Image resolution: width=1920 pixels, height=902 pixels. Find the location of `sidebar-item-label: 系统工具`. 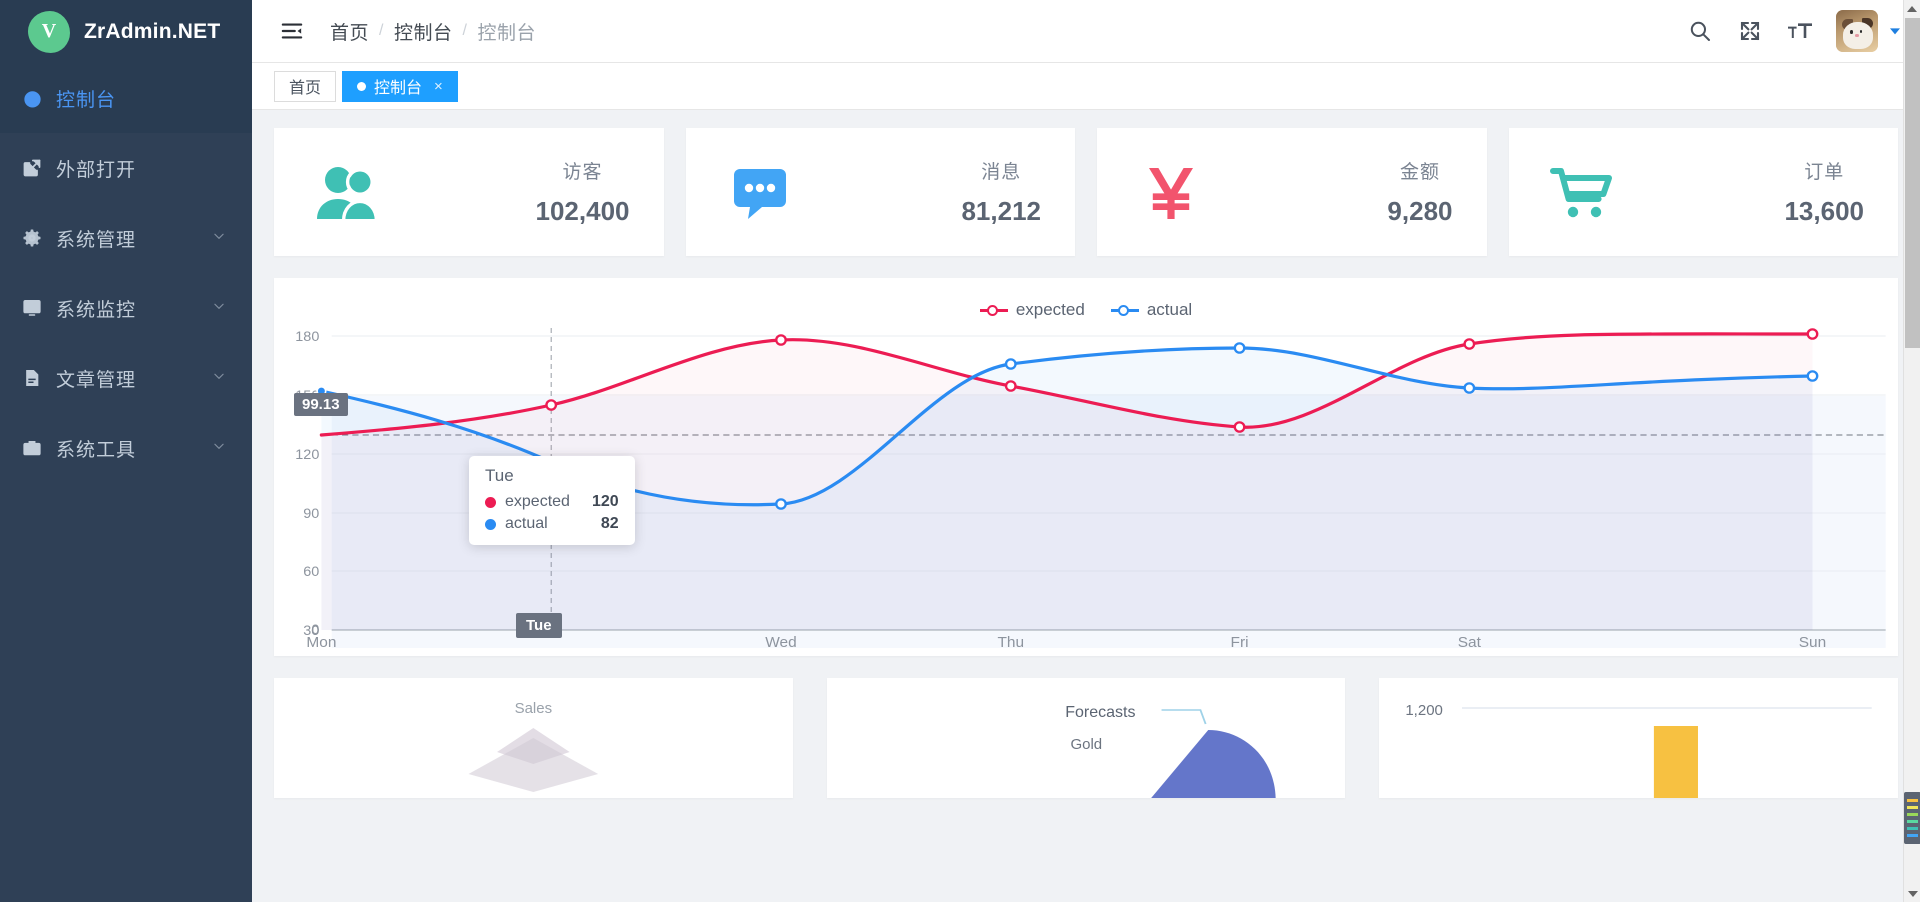

sidebar-item-label: 系统工具 is located at coordinates (96, 450).